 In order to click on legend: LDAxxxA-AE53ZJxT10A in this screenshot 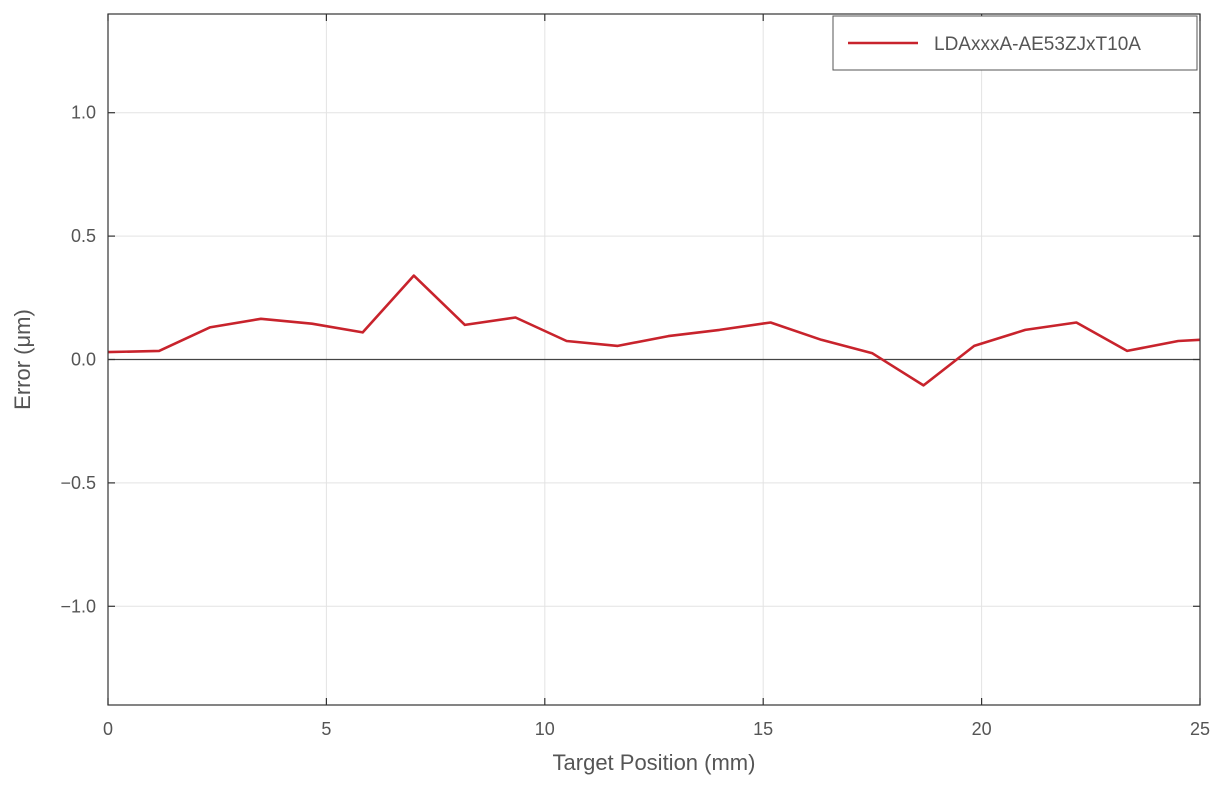, I will do `click(1015, 43)`.